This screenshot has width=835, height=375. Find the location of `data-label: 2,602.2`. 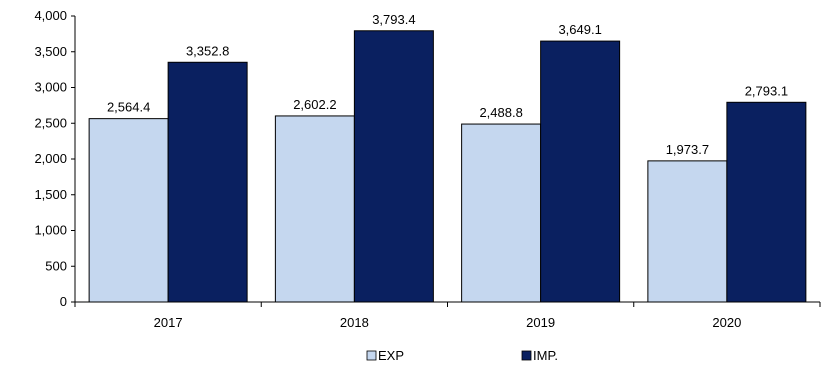

data-label: 2,602.2 is located at coordinates (314, 104).